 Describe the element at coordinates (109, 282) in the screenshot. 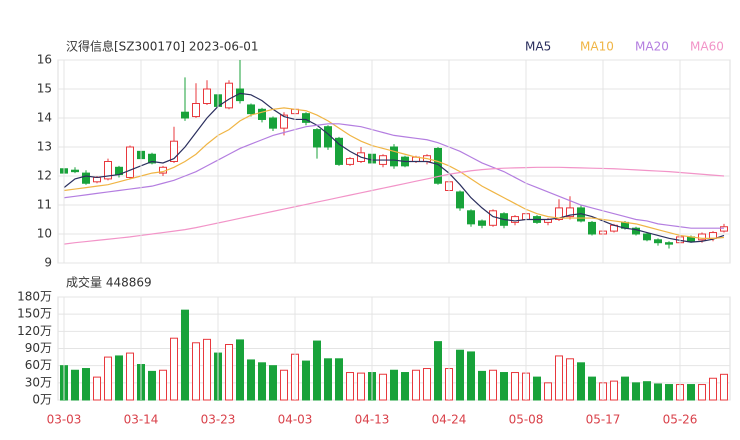

I see `volume-title: 成交量 448869` at that location.